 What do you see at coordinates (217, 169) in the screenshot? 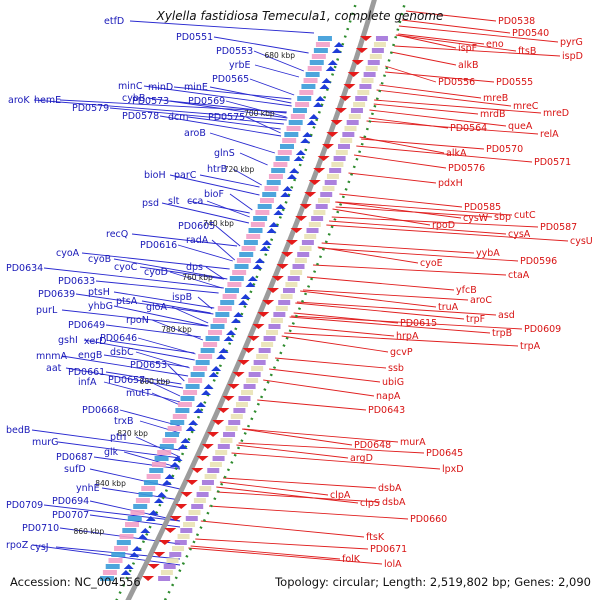
I see `gene-label-left: htrB` at bounding box center [217, 169].